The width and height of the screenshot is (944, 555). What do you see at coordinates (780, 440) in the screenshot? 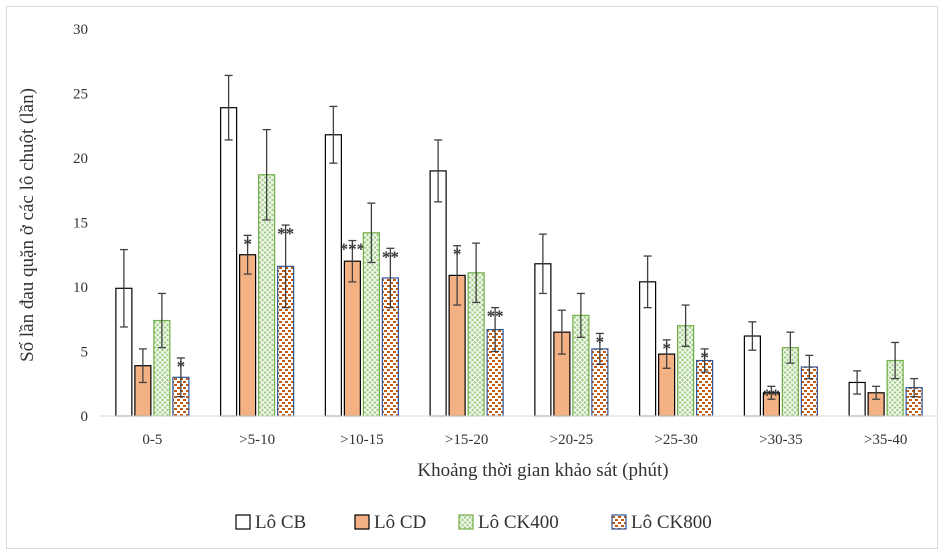
I see `x-tick-label: >30-35` at bounding box center [780, 440].